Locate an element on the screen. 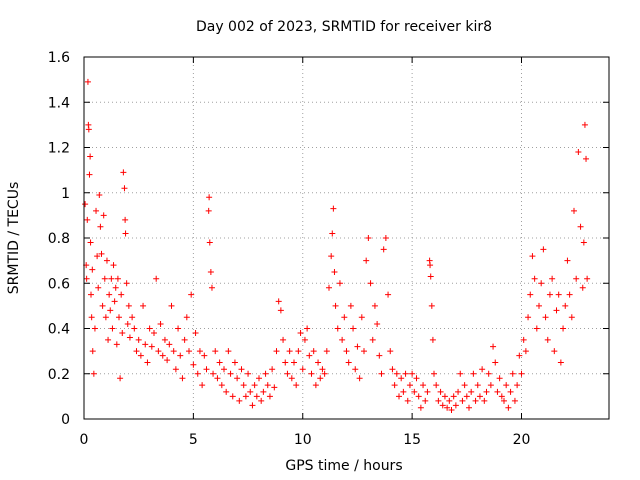  y-tick-label: 1.2 is located at coordinates (59, 149).